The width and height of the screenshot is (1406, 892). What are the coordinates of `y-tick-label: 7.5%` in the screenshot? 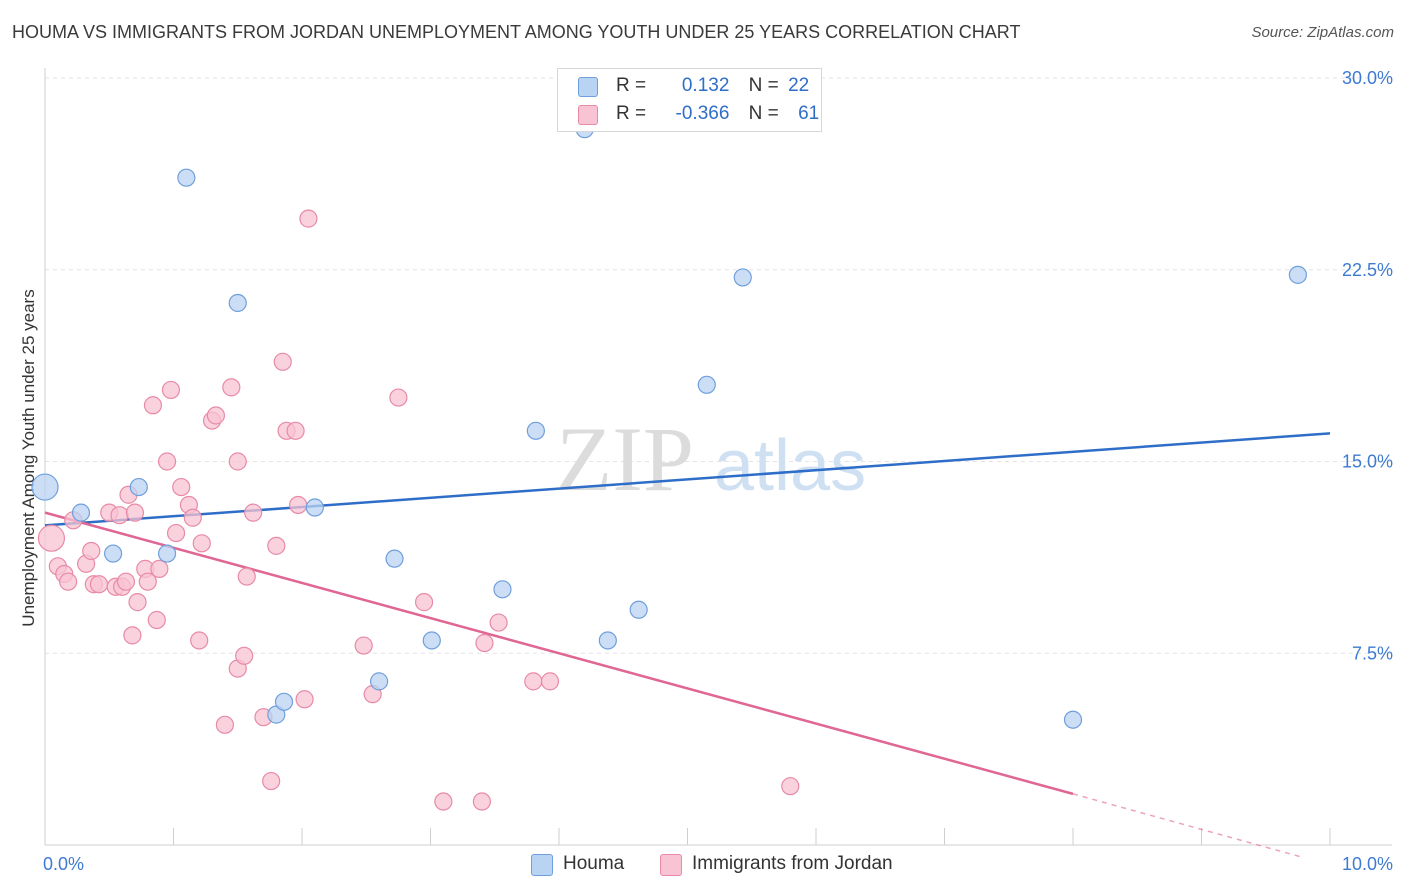 It's located at (1372, 653).